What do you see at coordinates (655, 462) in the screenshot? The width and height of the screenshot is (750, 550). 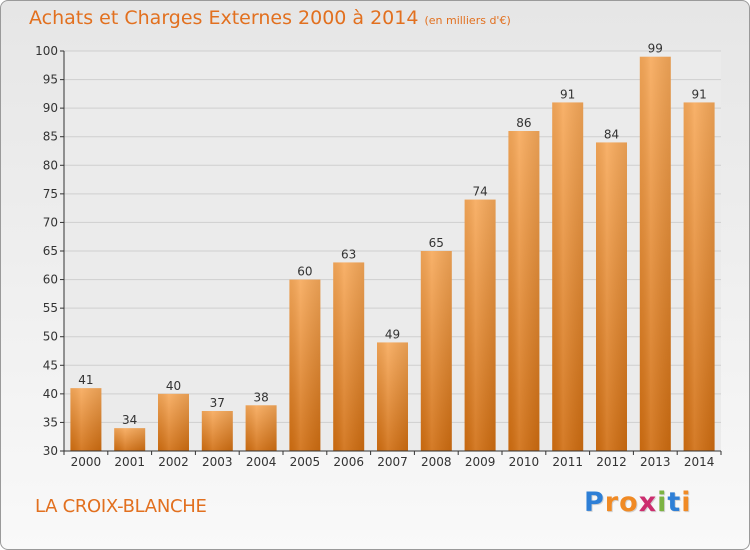 I see `x-tick-label: 2013` at bounding box center [655, 462].